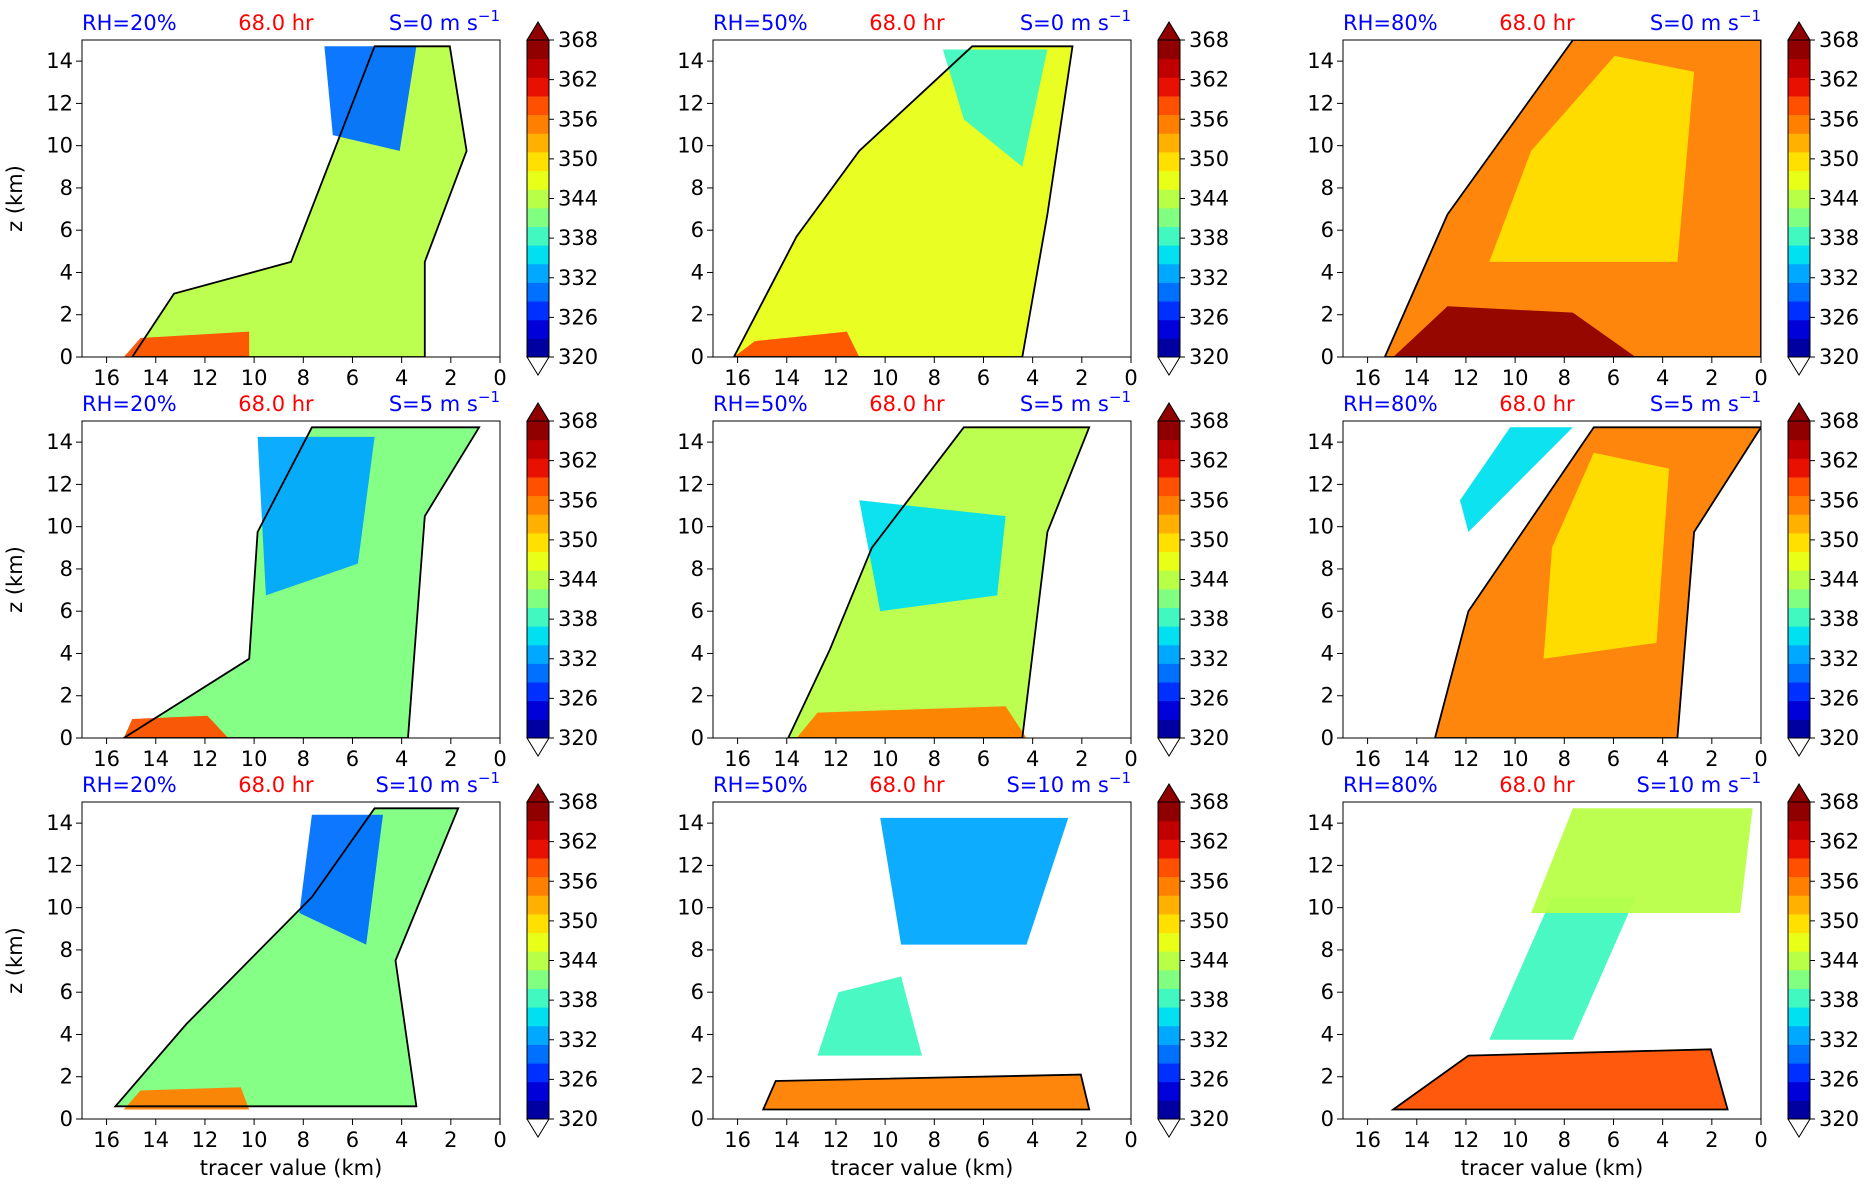 The width and height of the screenshot is (1866, 1191). Describe the element at coordinates (1552, 960) in the screenshot. I see `axes-frame` at that location.